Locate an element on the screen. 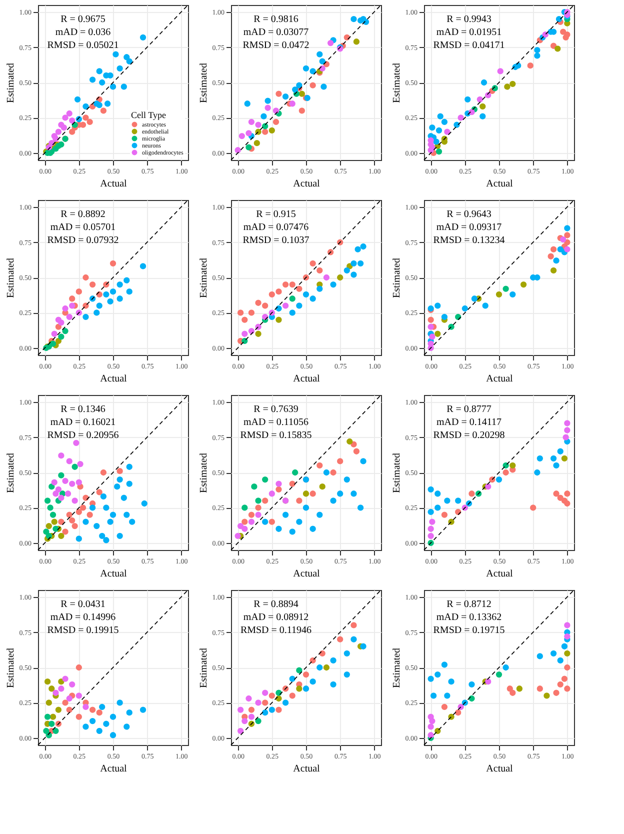 The image size is (624, 834). annotation: mAD = 0.01951 is located at coordinates (469, 32).